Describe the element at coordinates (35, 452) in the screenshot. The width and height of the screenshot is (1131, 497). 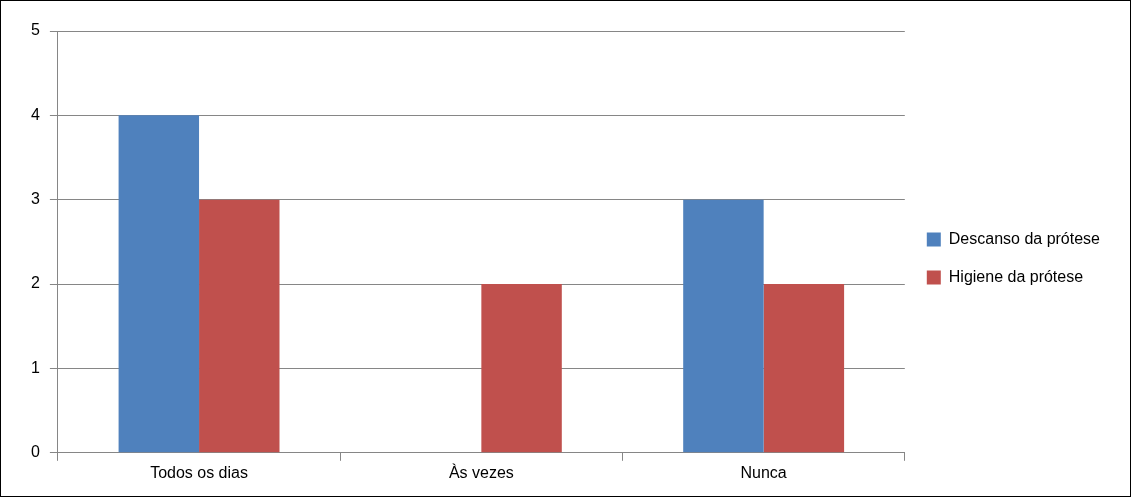
I see `y-tick-label: 0` at that location.